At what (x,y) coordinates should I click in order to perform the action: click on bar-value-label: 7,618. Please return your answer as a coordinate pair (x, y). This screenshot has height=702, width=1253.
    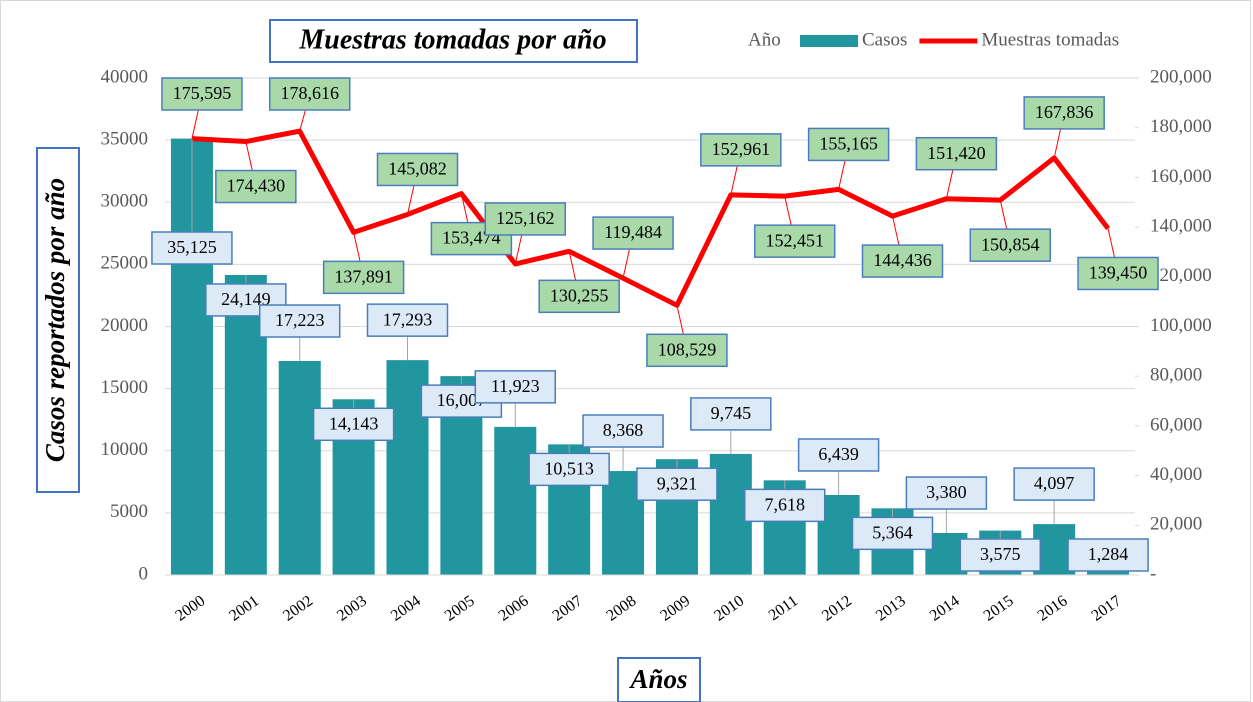
    Looking at the image, I should click on (784, 504).